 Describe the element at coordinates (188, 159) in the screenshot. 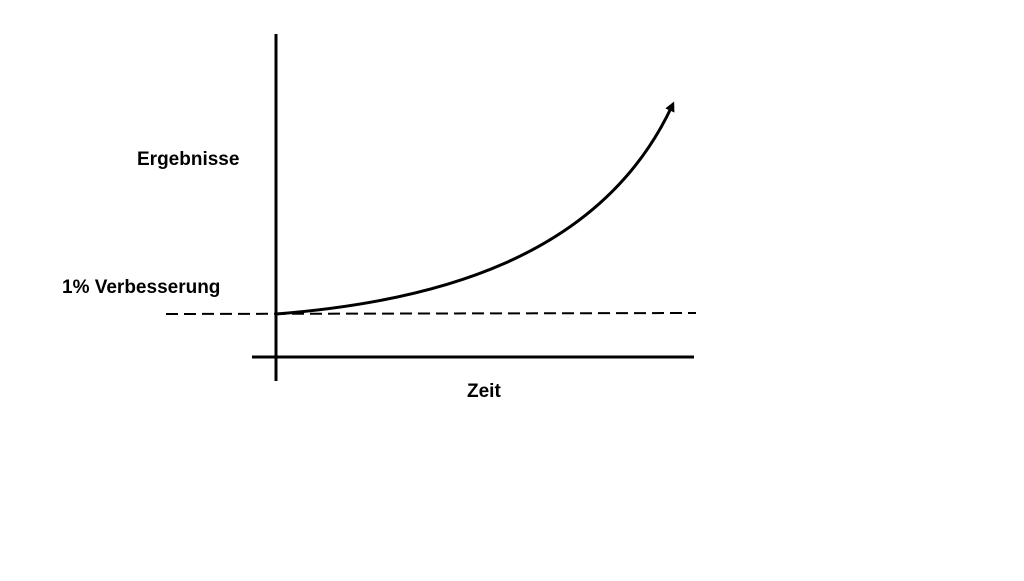

I see `y-axis-label: Ergebnisse` at that location.